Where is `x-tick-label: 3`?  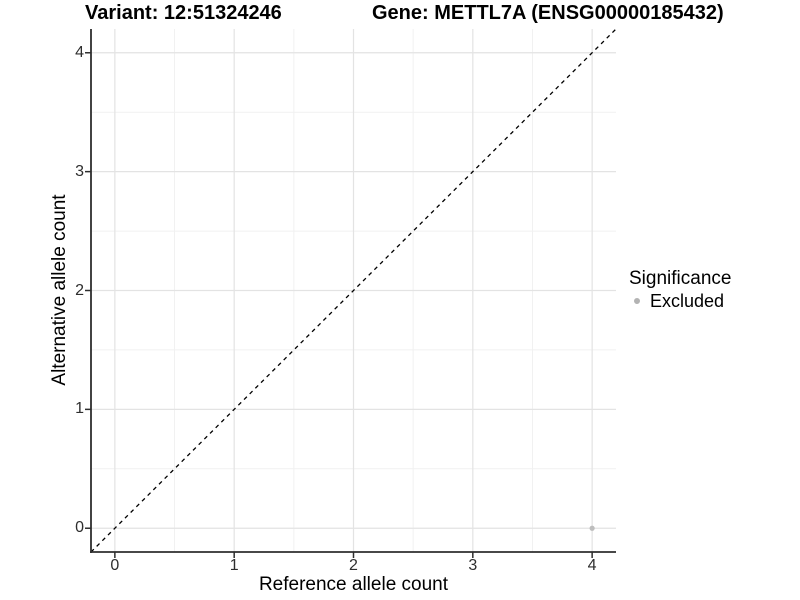 x-tick-label: 3 is located at coordinates (473, 565).